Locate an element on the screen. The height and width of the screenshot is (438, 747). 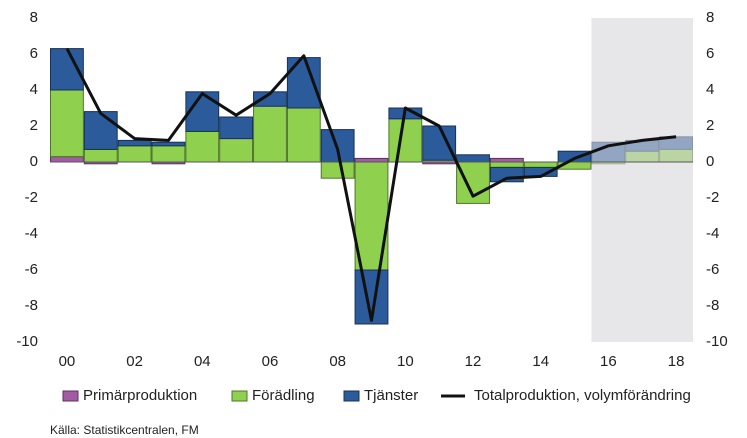
y-tick-label: 2 is located at coordinates (34, 125).